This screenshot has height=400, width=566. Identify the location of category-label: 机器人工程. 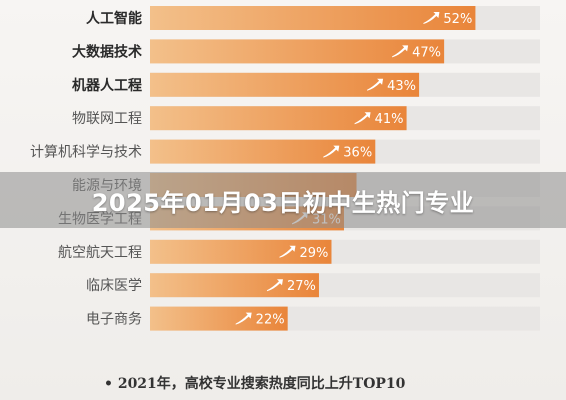
(107, 85).